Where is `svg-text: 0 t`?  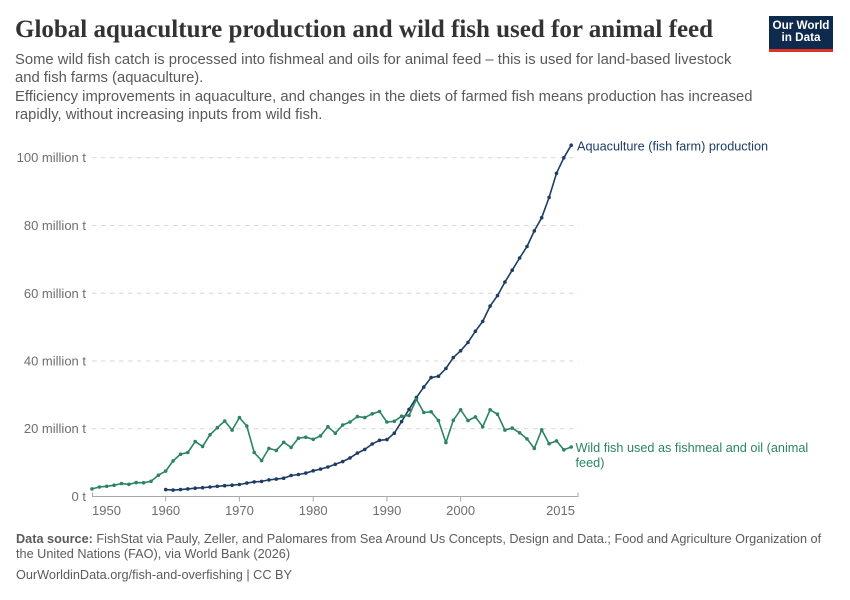
svg-text: 0 t is located at coordinates (79, 496).